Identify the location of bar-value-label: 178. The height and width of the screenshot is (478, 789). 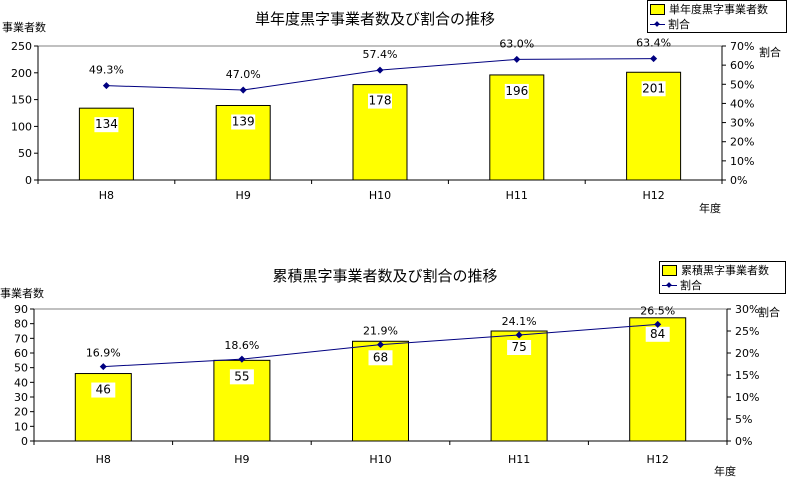
(380, 101).